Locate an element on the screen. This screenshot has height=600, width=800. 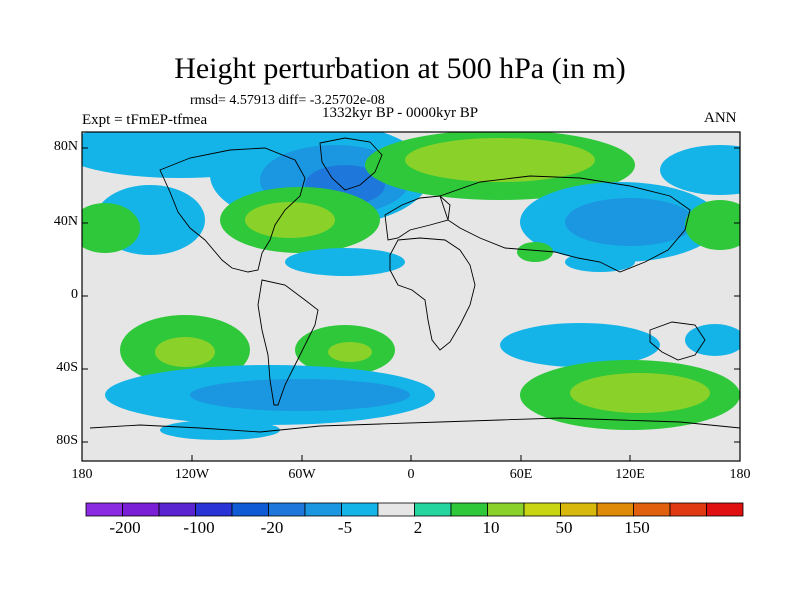
contour-region-south-pacific-yellow is located at coordinates (185, 352).